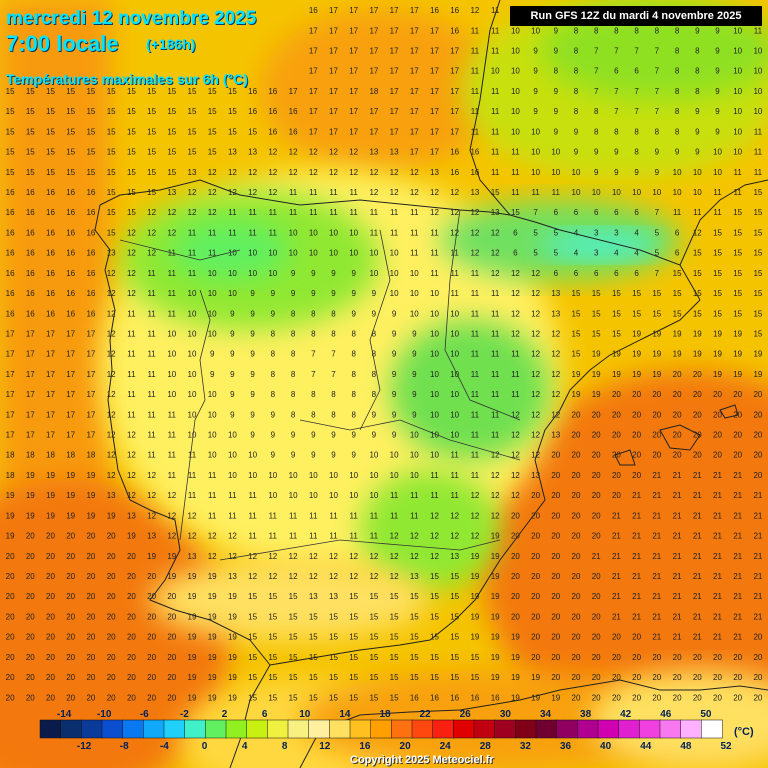 The width and height of the screenshot is (768, 768). What do you see at coordinates (535, 253) in the screenshot?
I see `grid-value: 5` at bounding box center [535, 253].